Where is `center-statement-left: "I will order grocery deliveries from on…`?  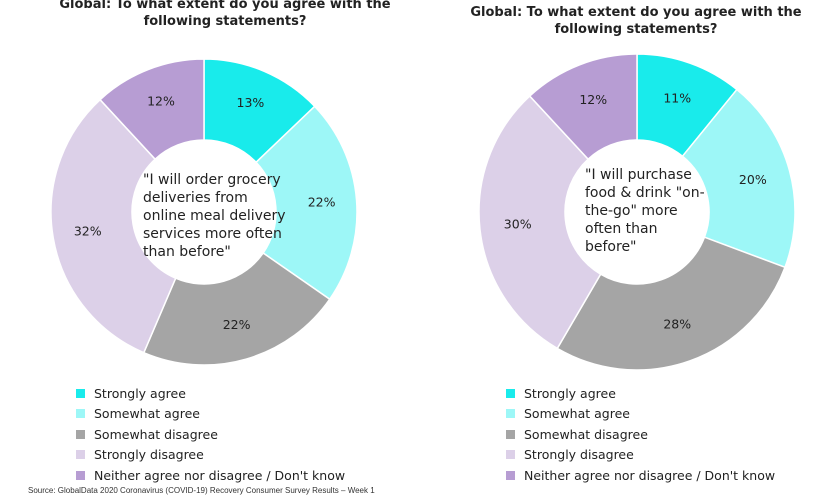
center-statement-left: "I will order grocery deliveries from on… is located at coordinates (214, 216).